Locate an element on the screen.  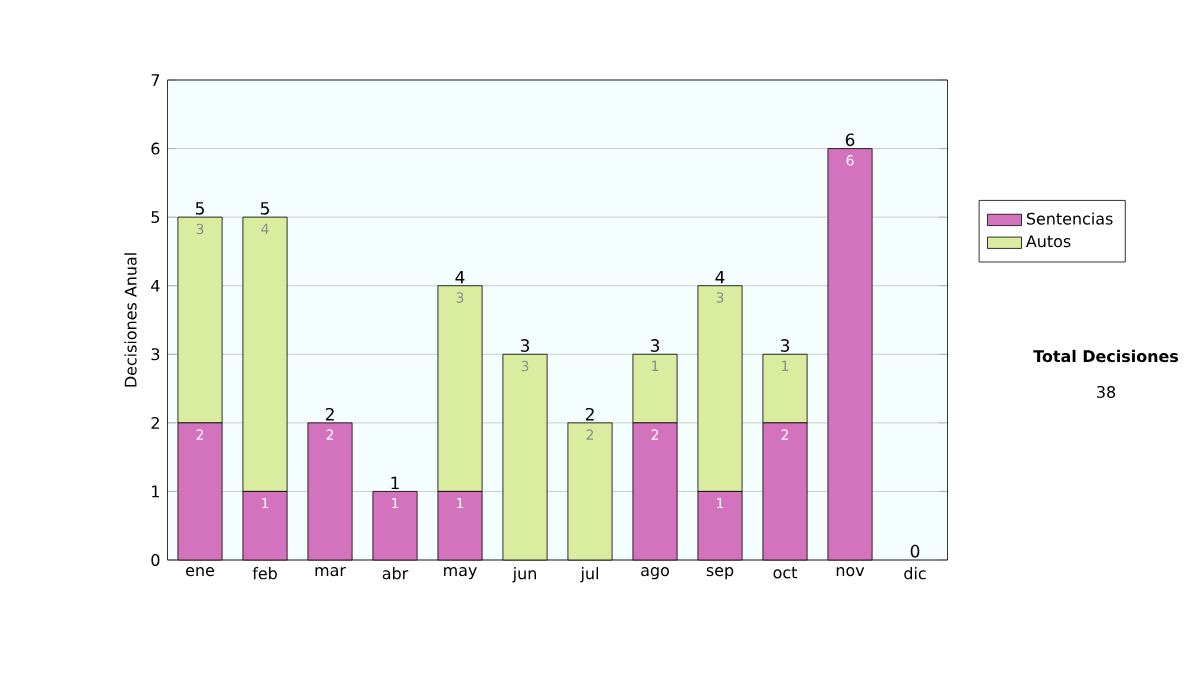
total-label: 6 is located at coordinates (850, 140).